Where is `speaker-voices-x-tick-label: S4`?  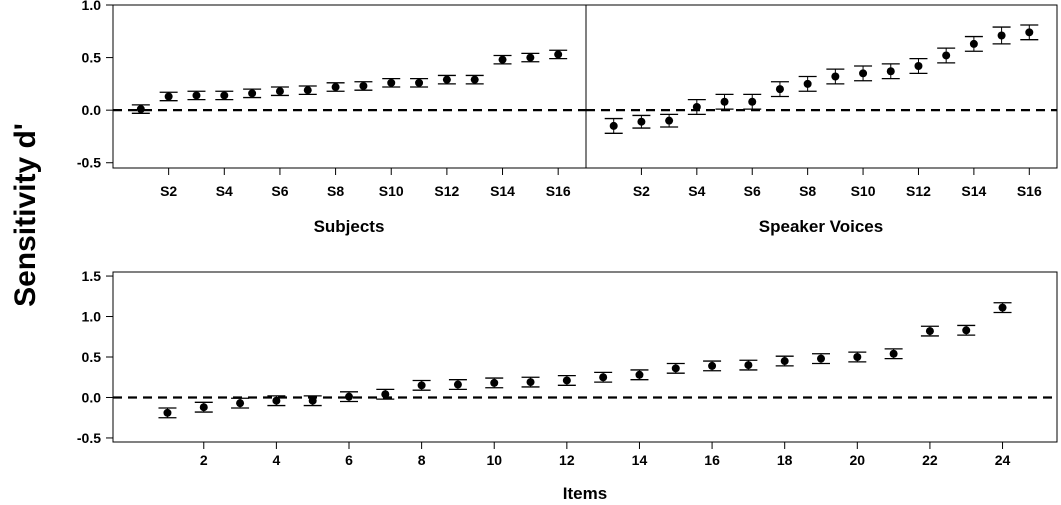 speaker-voices-x-tick-label: S4 is located at coordinates (696, 191).